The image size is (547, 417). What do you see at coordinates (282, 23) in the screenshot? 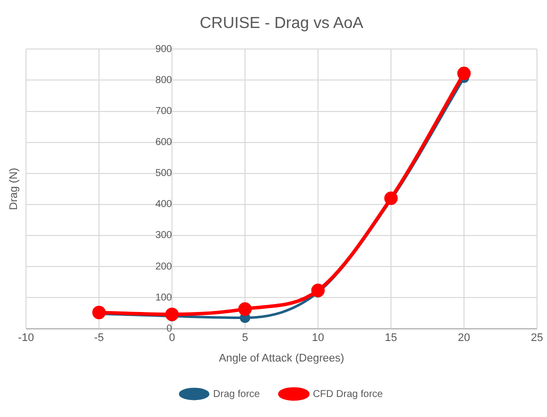
I see `chart-title: CRUISE - Drag vs AoA` at bounding box center [282, 23].